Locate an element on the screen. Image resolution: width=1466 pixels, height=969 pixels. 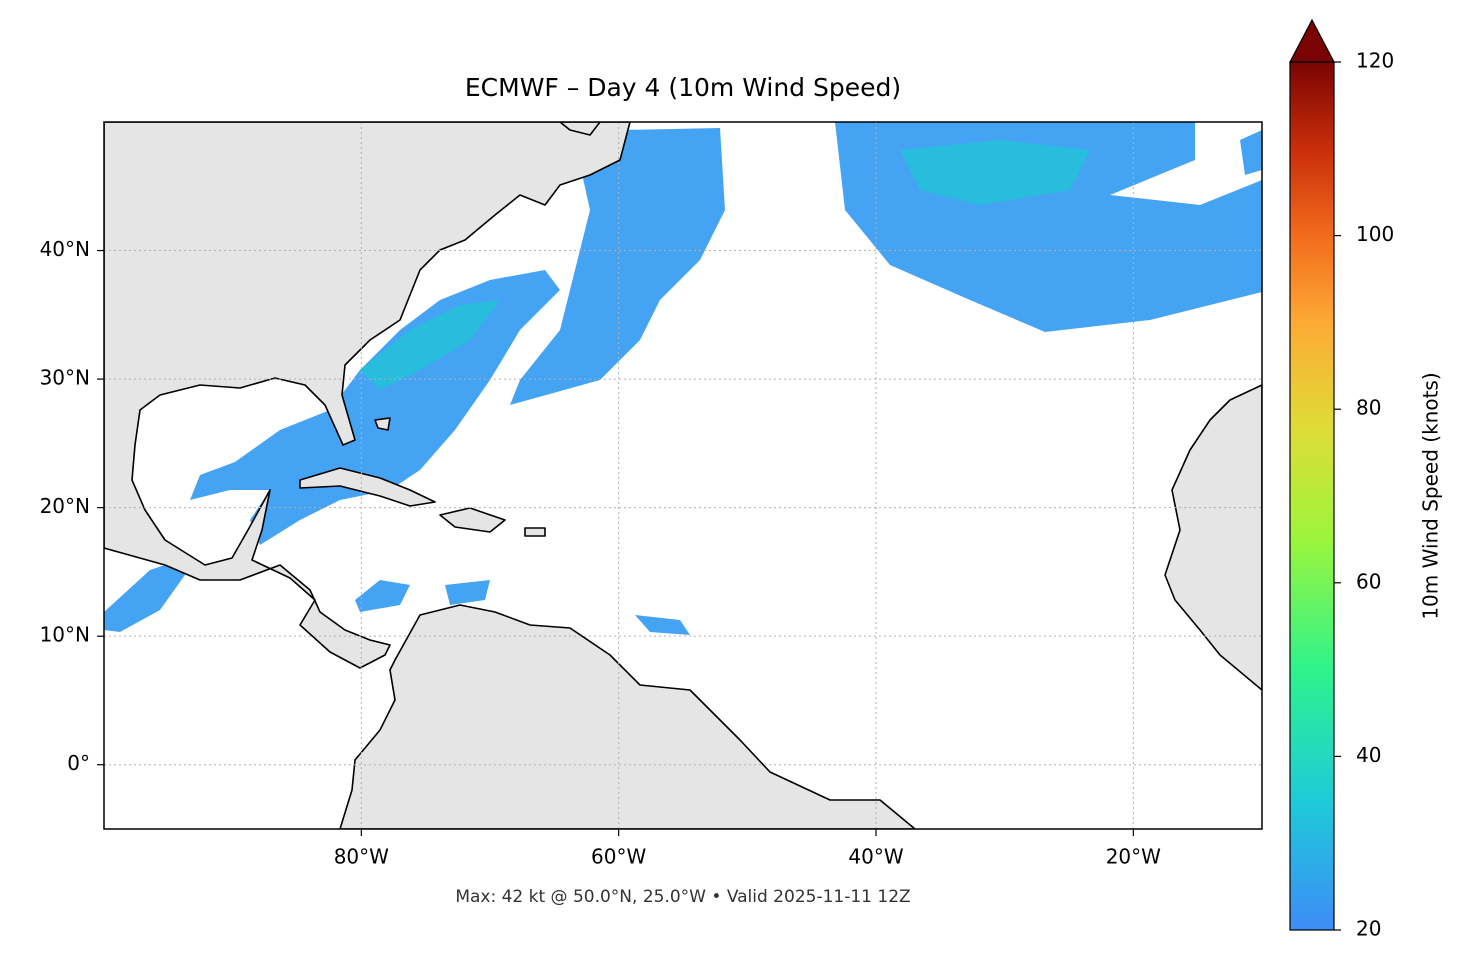
colorbar-tick-label: 120 is located at coordinates (1375, 61).